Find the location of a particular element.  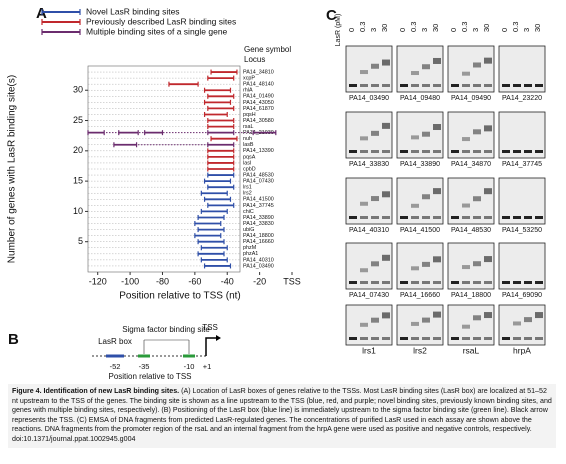

x-tick-label: -40 is located at coordinates (227, 281).